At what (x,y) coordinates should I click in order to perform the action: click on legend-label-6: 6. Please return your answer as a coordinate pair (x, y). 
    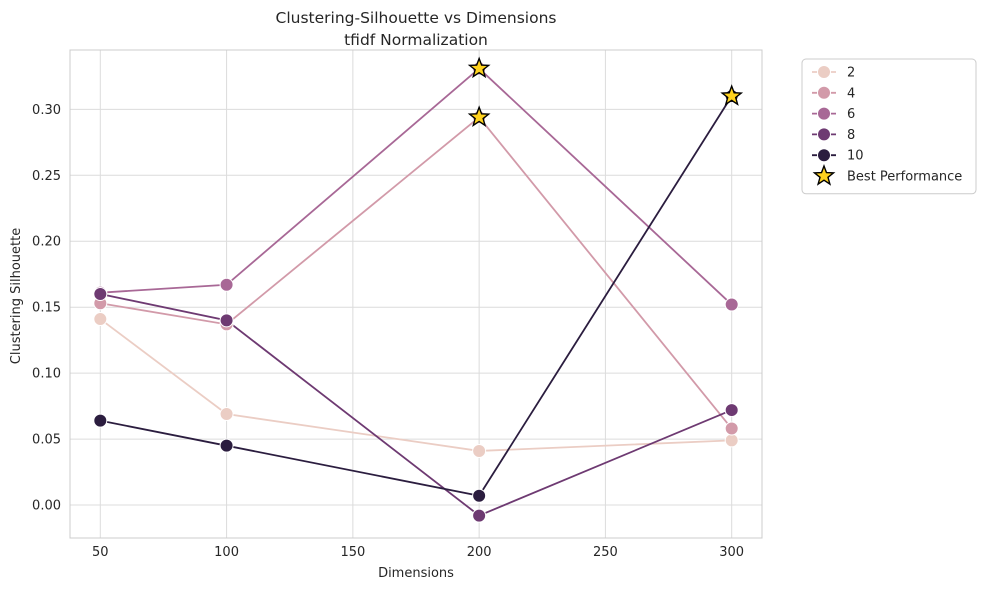
    Looking at the image, I should click on (851, 114).